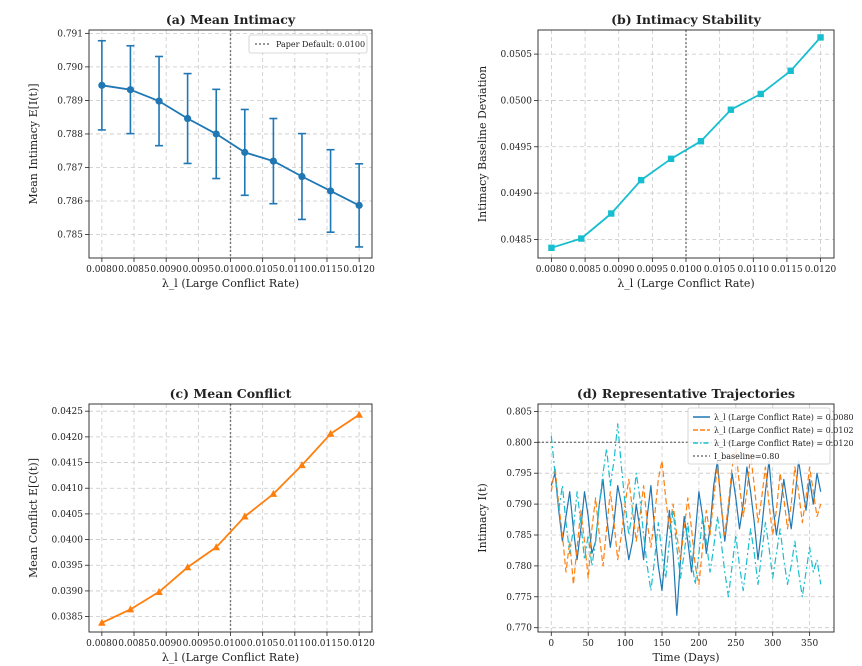 This screenshot has height=666, width=862. What do you see at coordinates (519, 474) in the screenshot?
I see `y-tick-label: 0.795` at bounding box center [519, 474].